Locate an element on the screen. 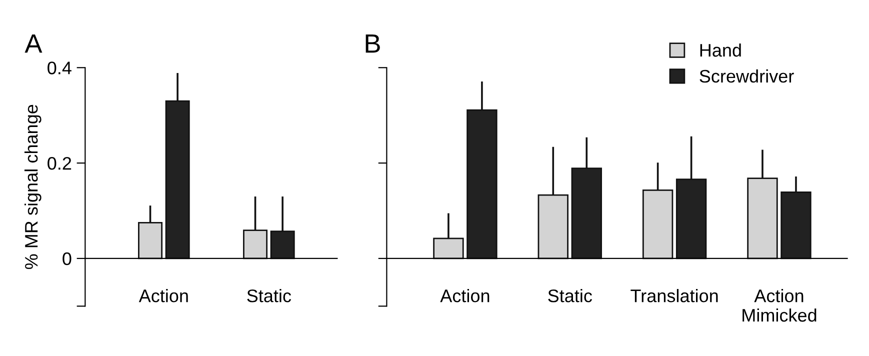 The height and width of the screenshot is (356, 869). y-tick-label: 0 is located at coordinates (67, 259).